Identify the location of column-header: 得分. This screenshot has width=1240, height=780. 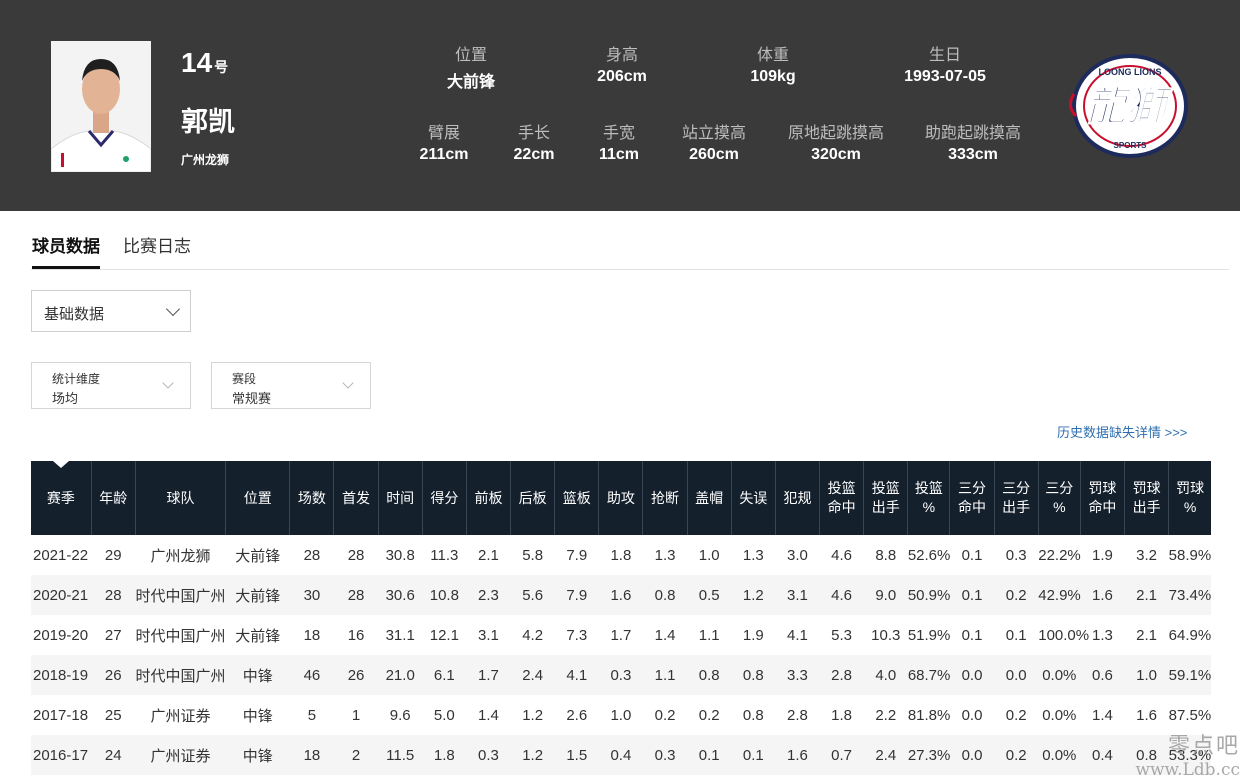
(444, 498).